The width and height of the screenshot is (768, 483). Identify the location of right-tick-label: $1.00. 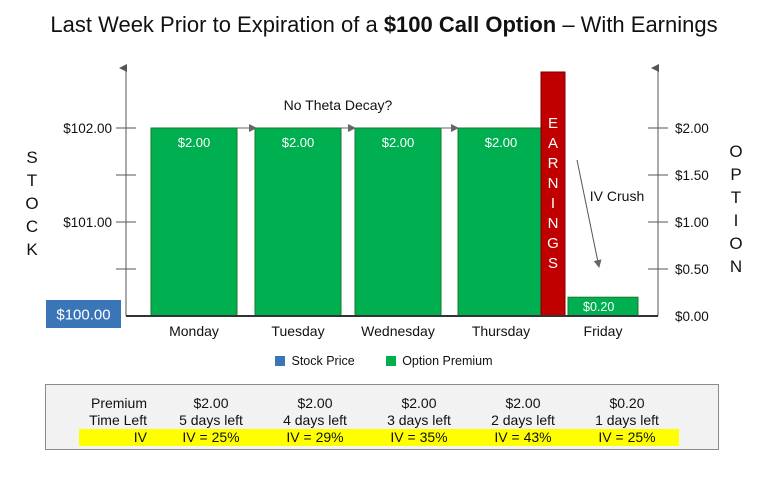
(692, 222).